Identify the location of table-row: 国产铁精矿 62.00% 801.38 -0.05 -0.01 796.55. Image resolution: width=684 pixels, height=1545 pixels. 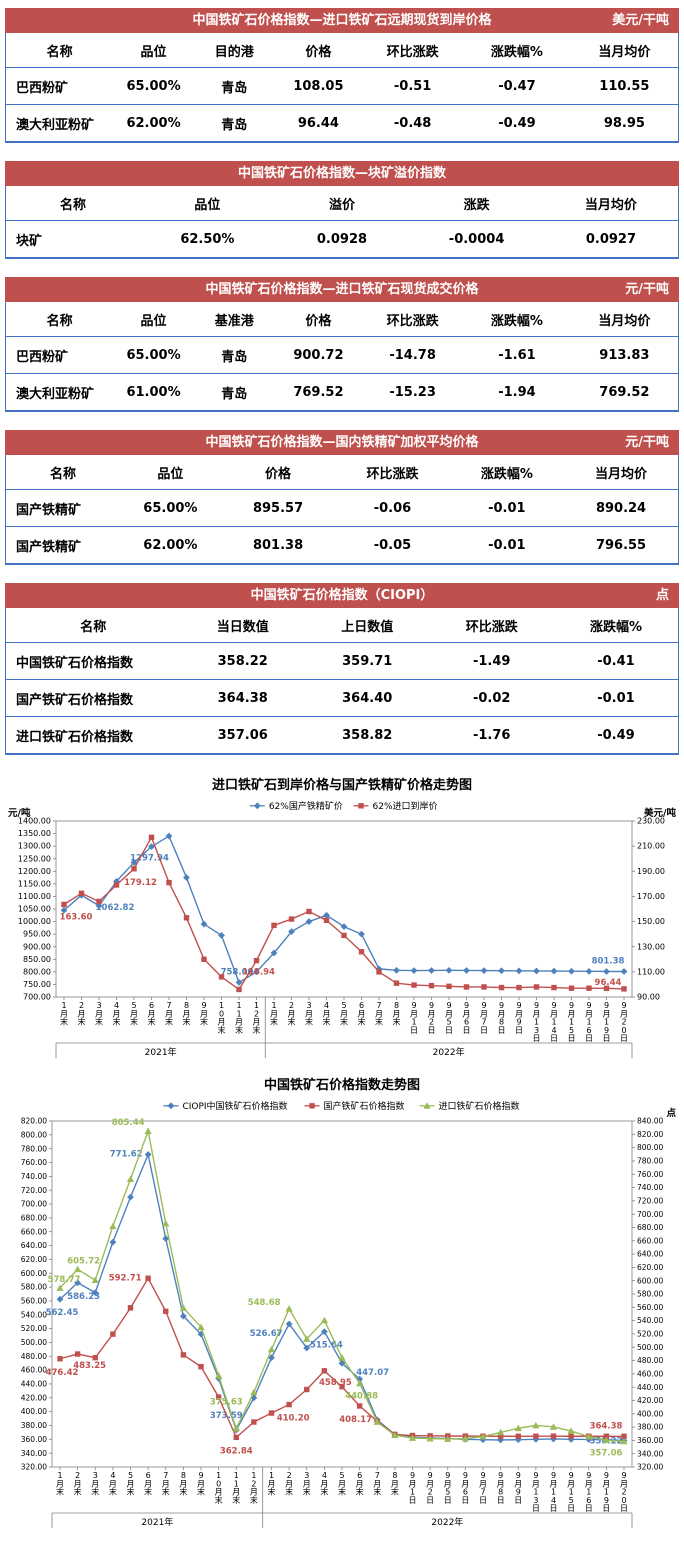
(342, 545).